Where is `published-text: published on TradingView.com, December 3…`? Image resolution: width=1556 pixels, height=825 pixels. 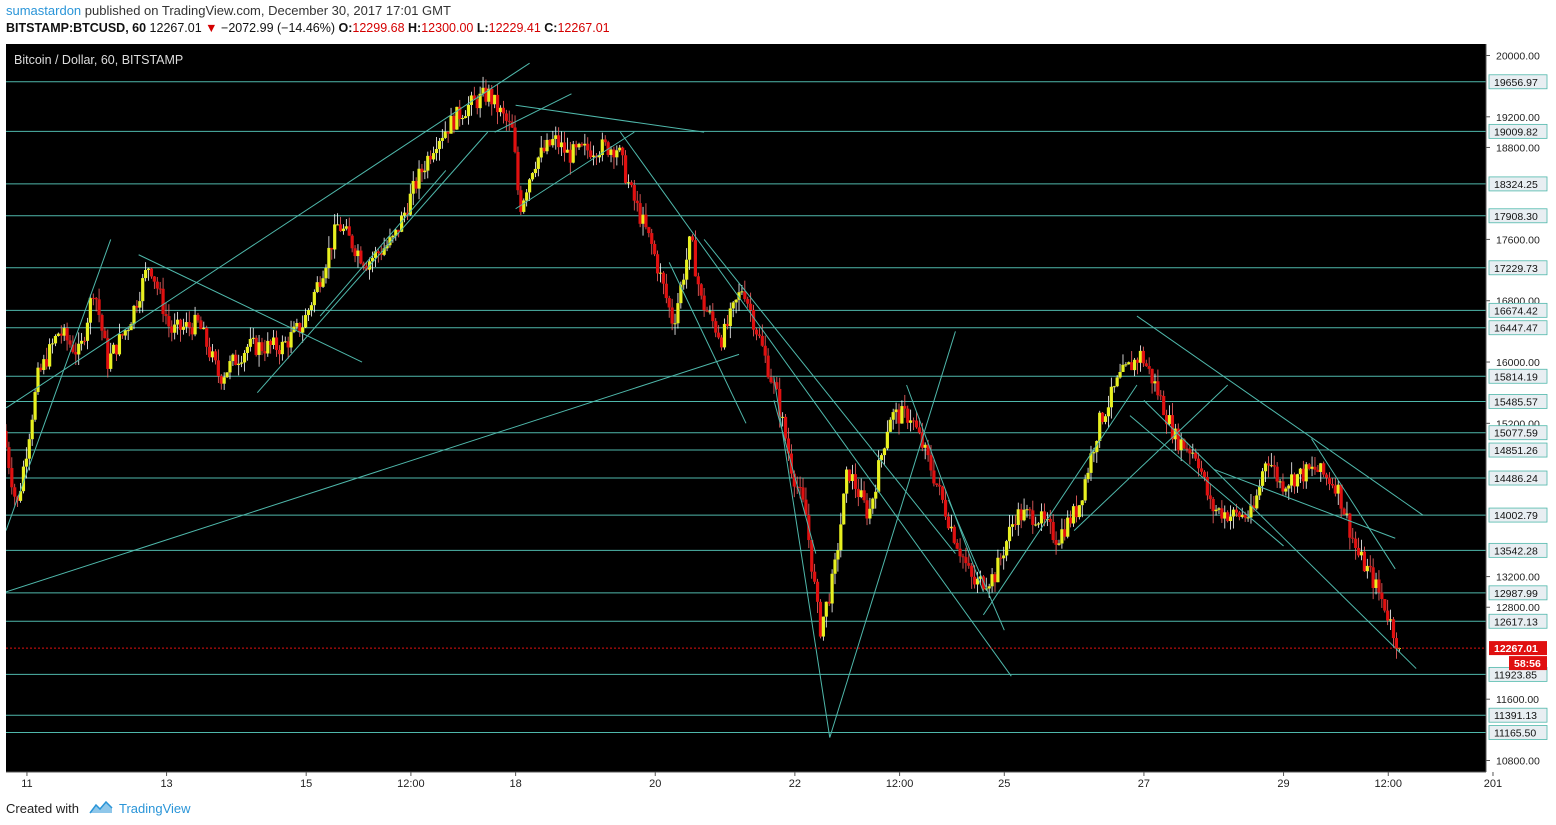 published-text: published on TradingView.com, December 3… is located at coordinates (267, 10).